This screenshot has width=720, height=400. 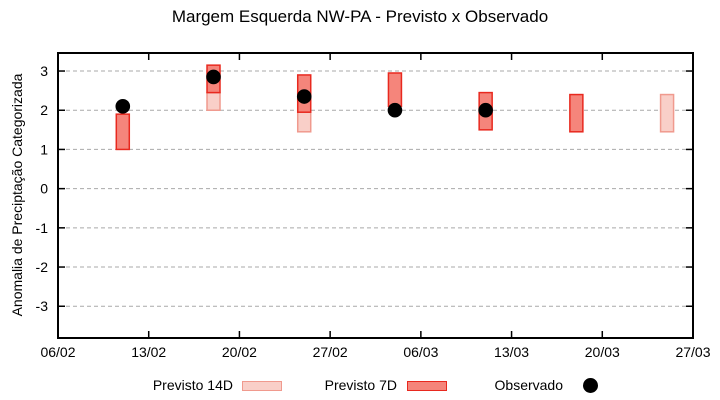 I want to click on y-tick-label: 3, so click(x=44, y=71).